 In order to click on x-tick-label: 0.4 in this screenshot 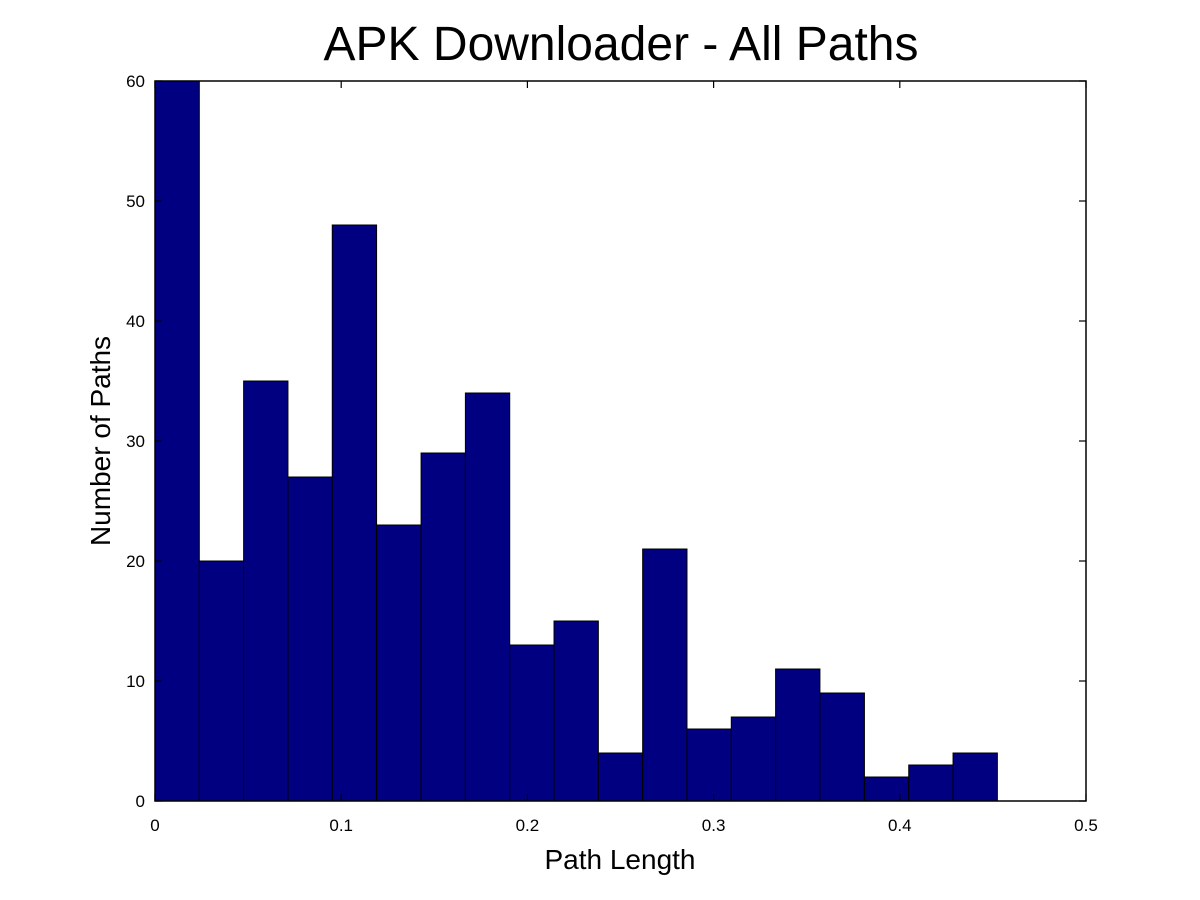, I will do `click(900, 825)`.